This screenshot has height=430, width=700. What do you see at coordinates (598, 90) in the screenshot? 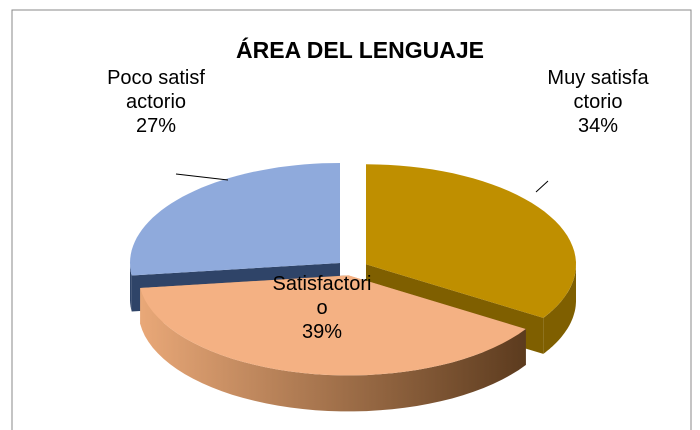
I see `label-name: Muy satisfactorio` at bounding box center [598, 90].